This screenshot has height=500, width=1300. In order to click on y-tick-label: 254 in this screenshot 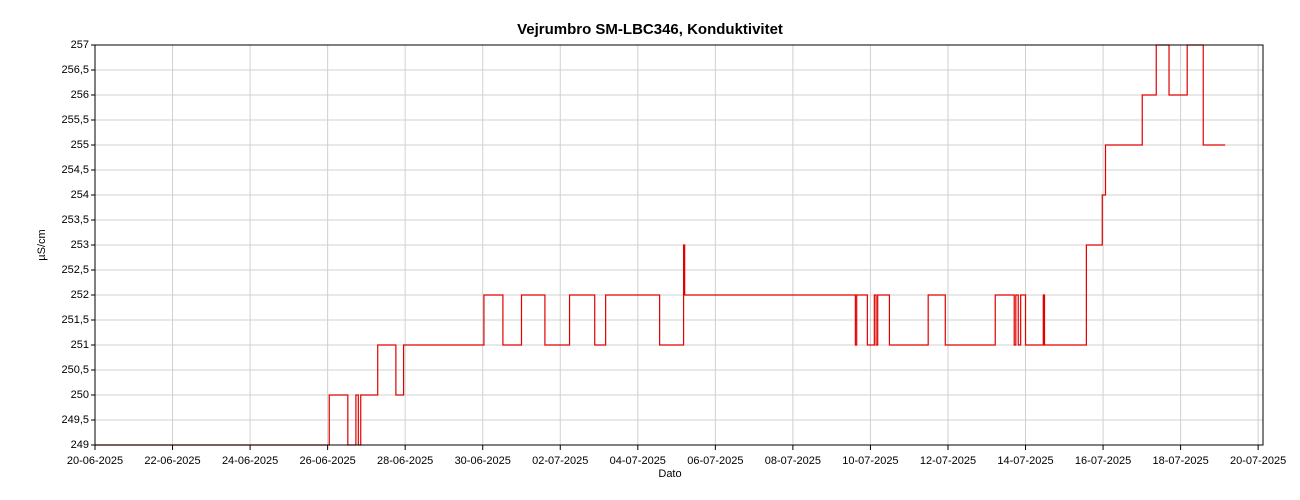, I will do `click(80, 195)`.